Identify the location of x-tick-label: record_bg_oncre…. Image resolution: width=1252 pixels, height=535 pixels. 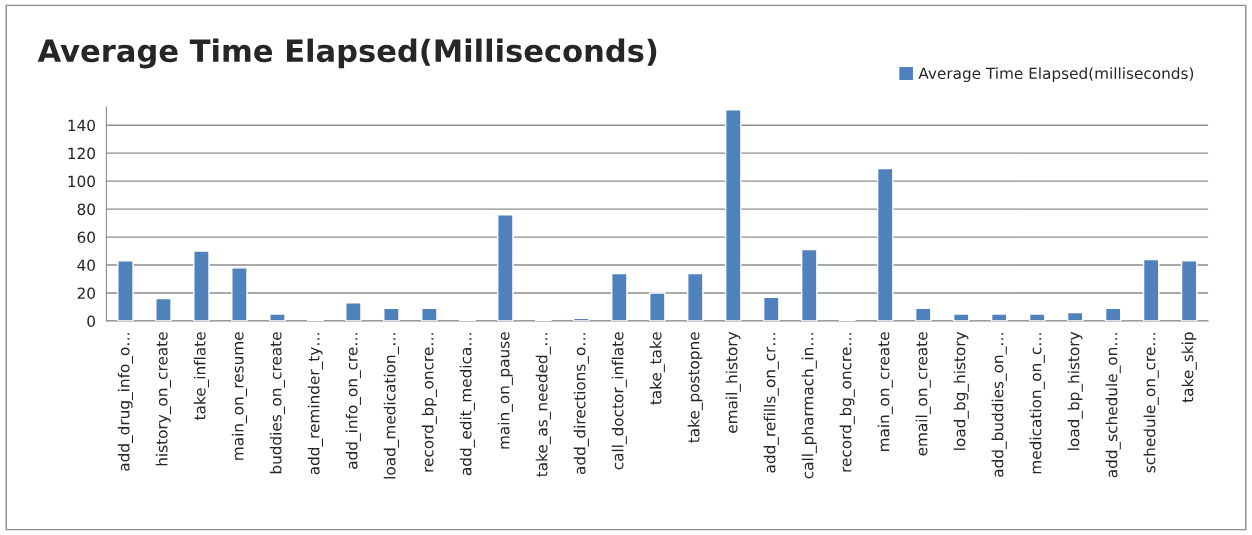
(847, 402).